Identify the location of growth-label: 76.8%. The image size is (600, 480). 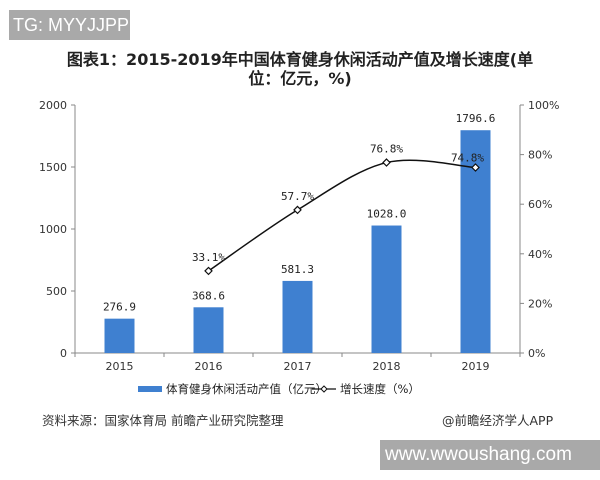
(386, 149).